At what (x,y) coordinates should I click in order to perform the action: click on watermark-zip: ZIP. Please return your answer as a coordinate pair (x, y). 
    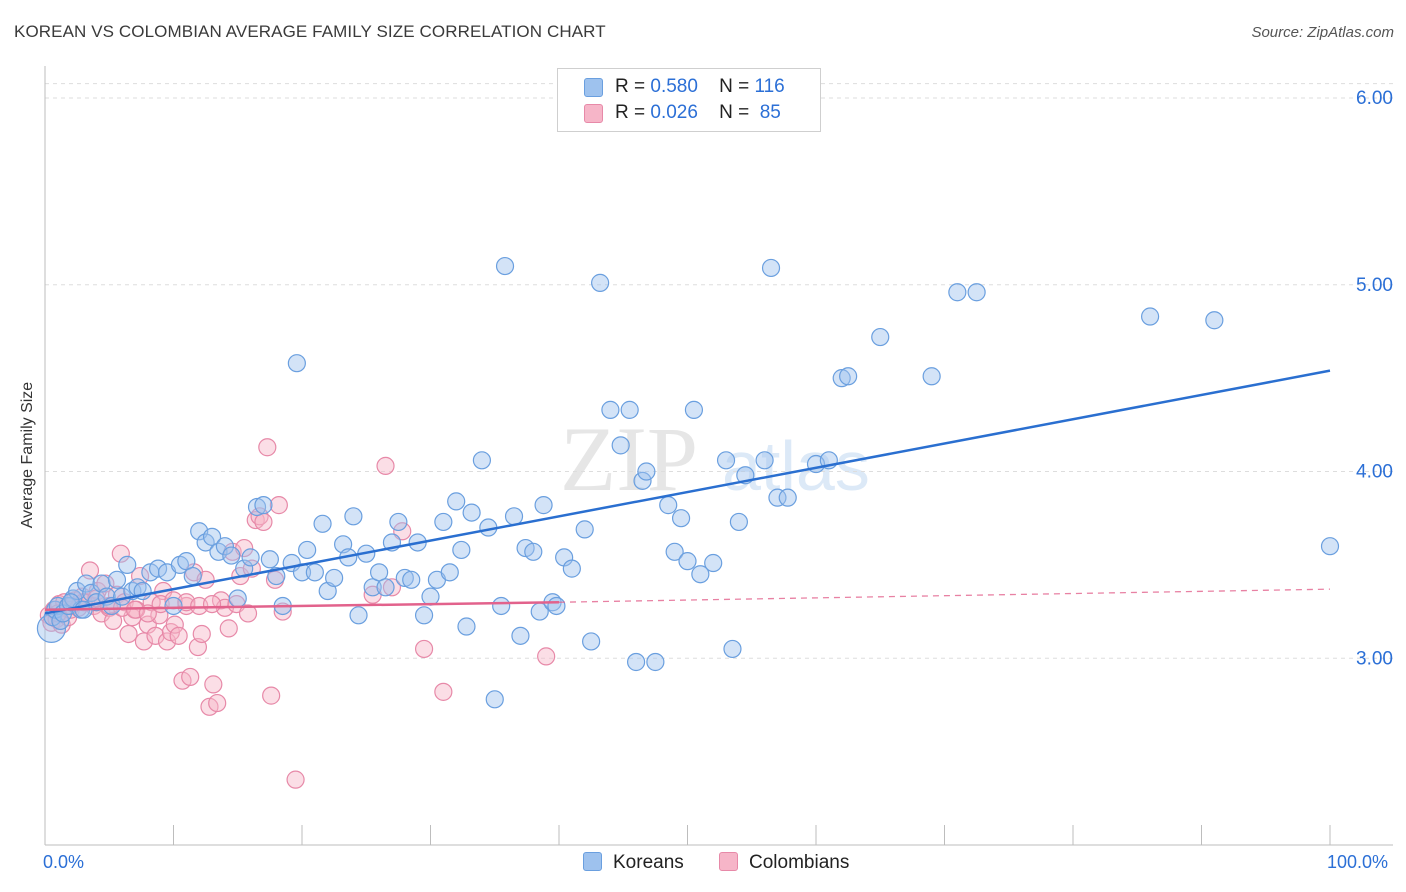
    Looking at the image, I should click on (629, 459).